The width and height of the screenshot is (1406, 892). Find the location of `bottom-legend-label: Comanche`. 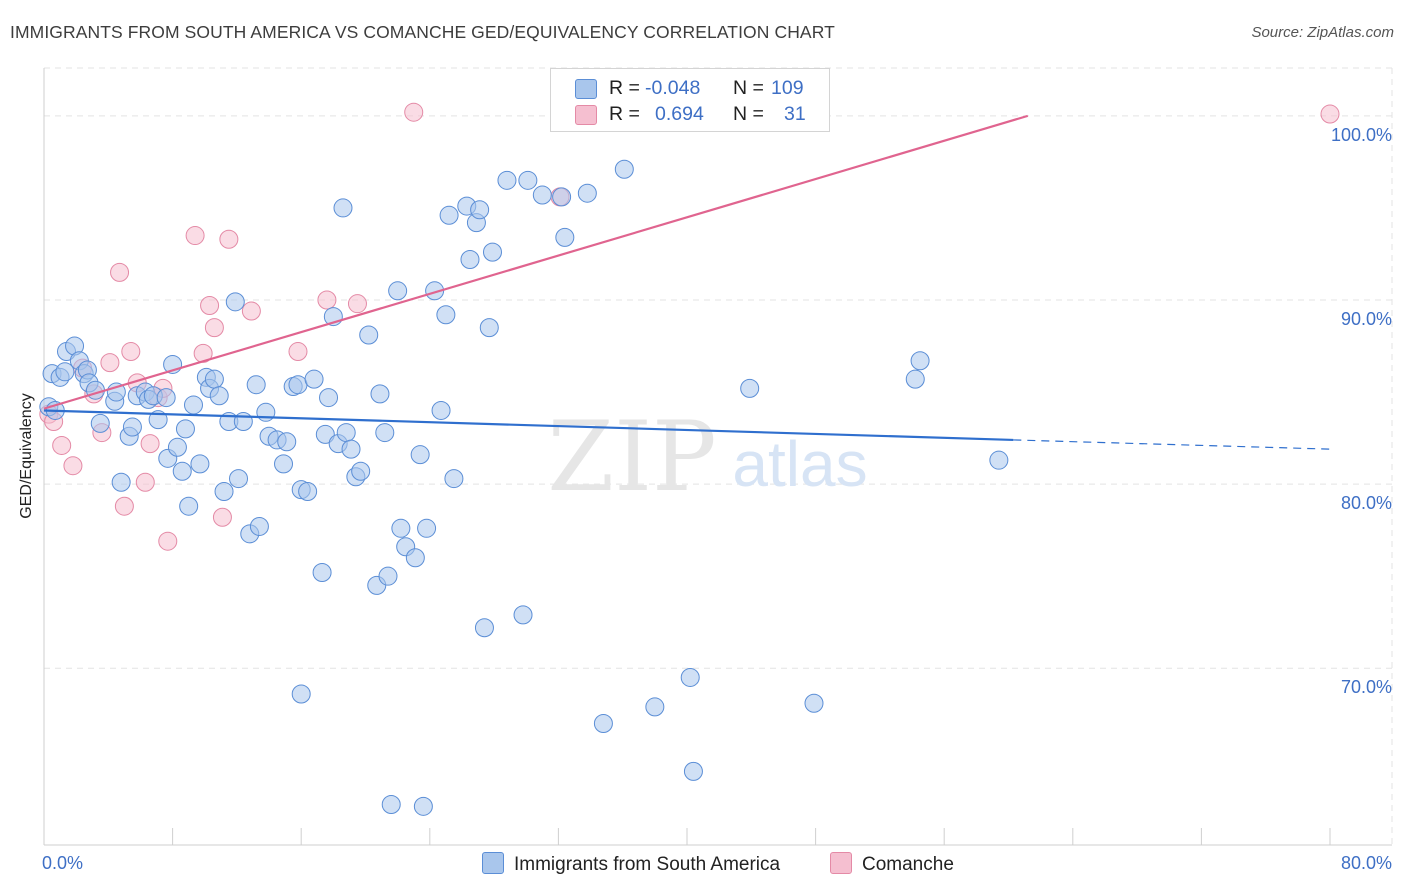

bottom-legend-label: Comanche is located at coordinates (908, 864).